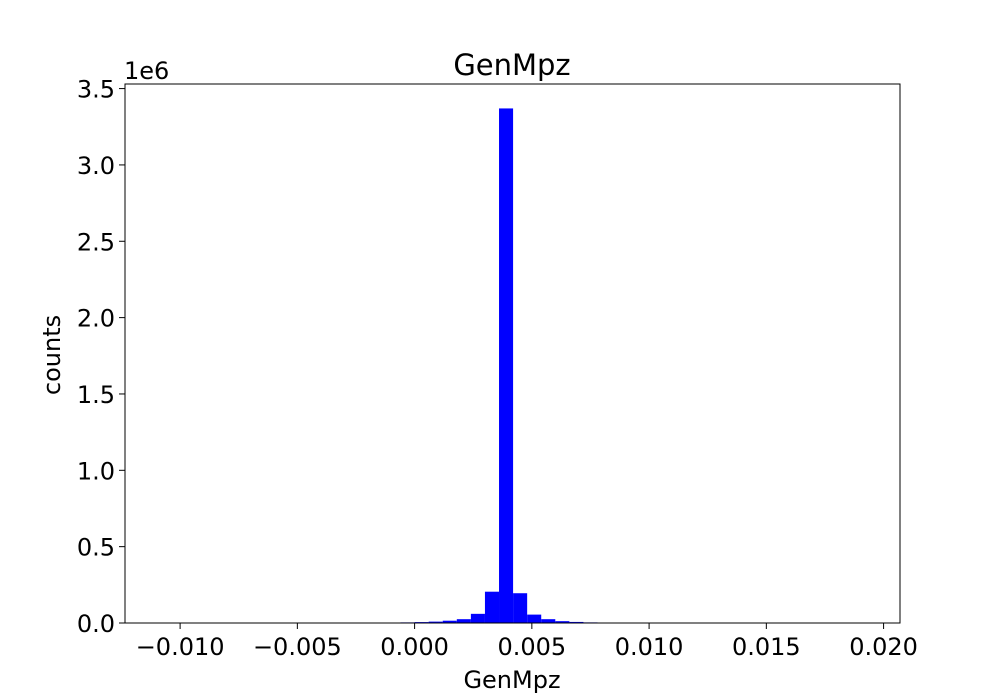 This screenshot has height=700, width=1000. I want to click on x-tick-label: 0.000, so click(414, 647).